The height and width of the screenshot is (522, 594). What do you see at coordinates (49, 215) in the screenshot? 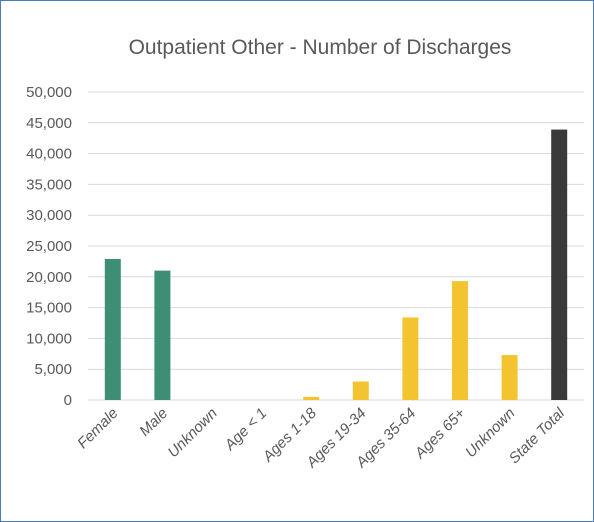
I see `y-tick-label: 30,000` at bounding box center [49, 215].